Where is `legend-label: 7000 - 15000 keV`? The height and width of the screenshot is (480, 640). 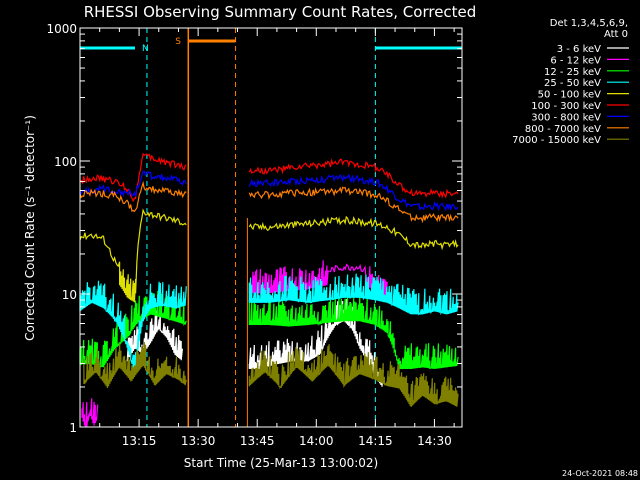 legend-label: 7000 - 15000 keV is located at coordinates (556, 140).